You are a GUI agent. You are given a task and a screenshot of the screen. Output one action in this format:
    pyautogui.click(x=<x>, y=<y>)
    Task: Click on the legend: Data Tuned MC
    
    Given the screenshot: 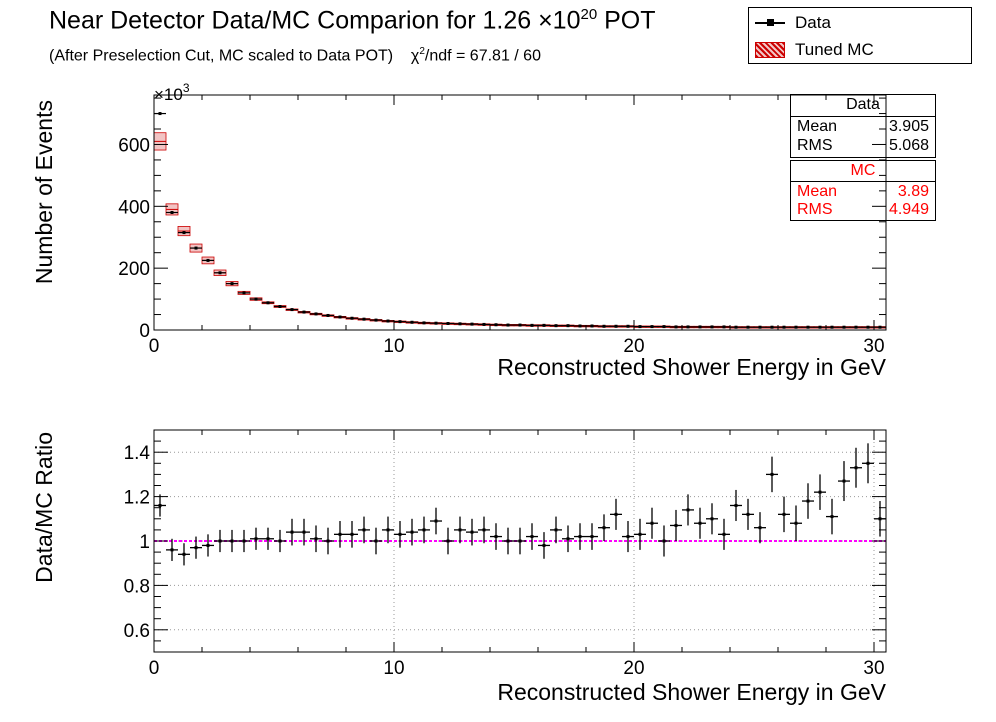 What is the action you would take?
    pyautogui.click(x=860, y=35)
    